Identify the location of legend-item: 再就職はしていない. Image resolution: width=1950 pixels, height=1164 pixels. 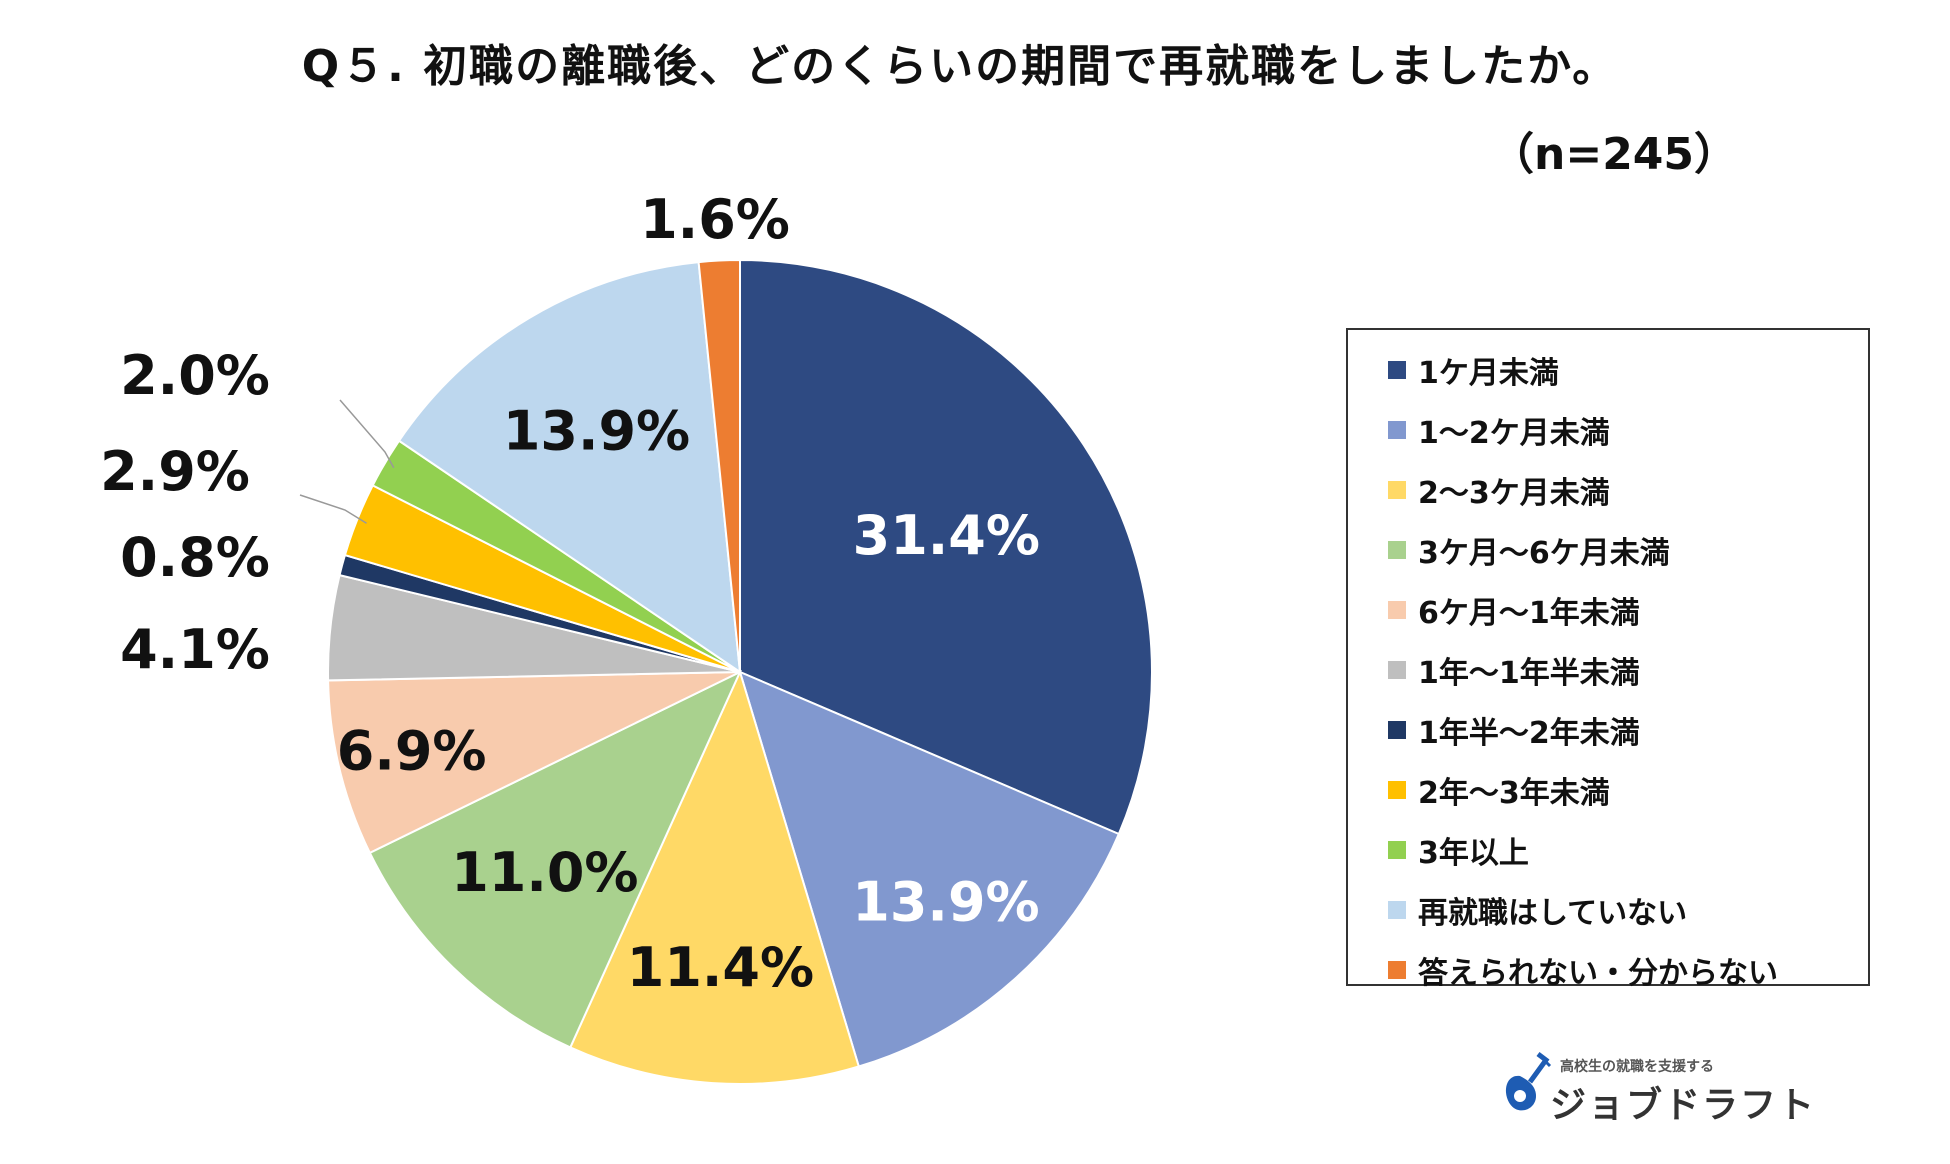
(1628, 910).